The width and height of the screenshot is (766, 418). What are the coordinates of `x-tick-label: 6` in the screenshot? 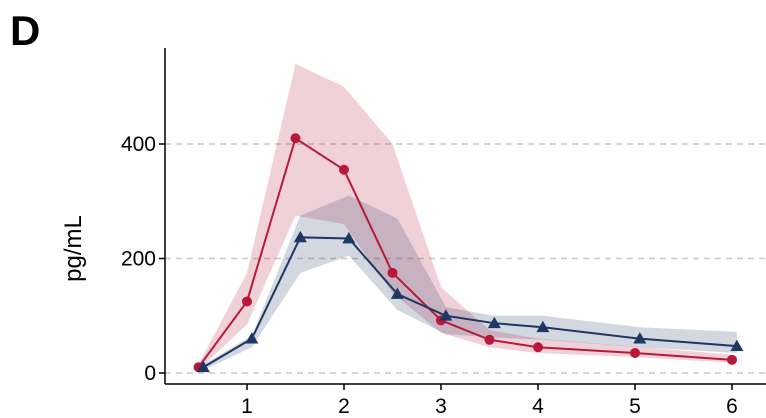 It's located at (732, 406).